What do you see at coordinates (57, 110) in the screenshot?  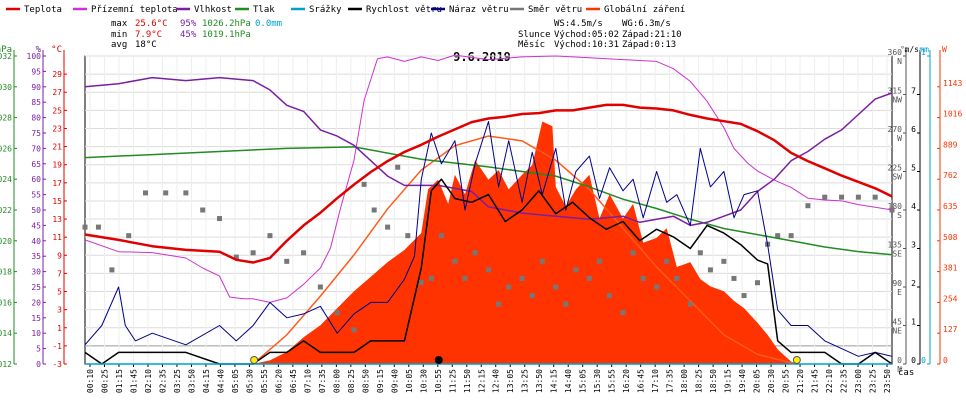 I see `temp-tick-label: 25` at bounding box center [57, 110].